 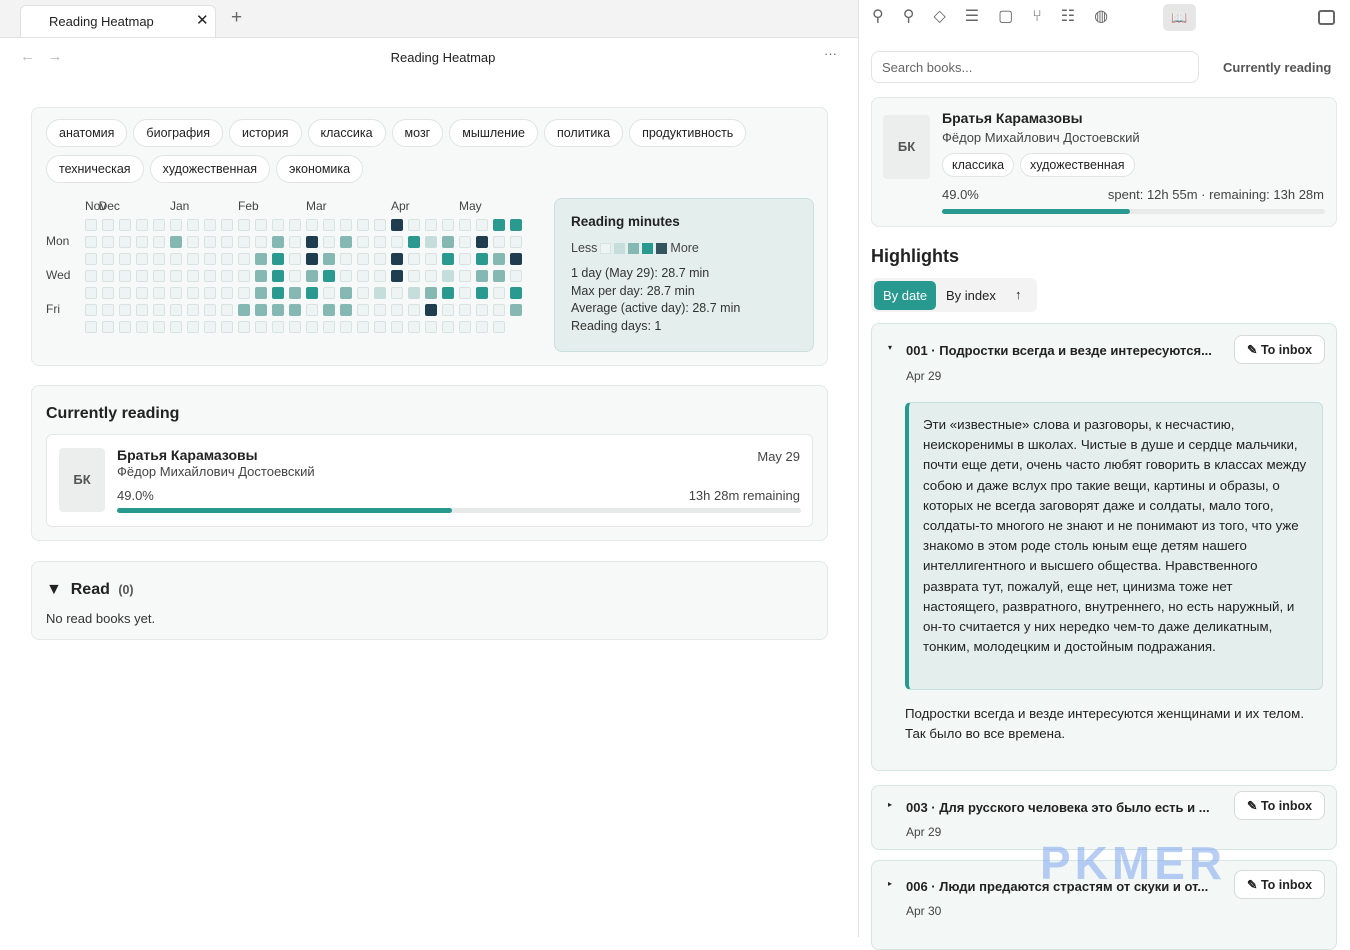 What do you see at coordinates (1286, 350) in the screenshot?
I see `to-inbox-label: To inbox` at bounding box center [1286, 350].